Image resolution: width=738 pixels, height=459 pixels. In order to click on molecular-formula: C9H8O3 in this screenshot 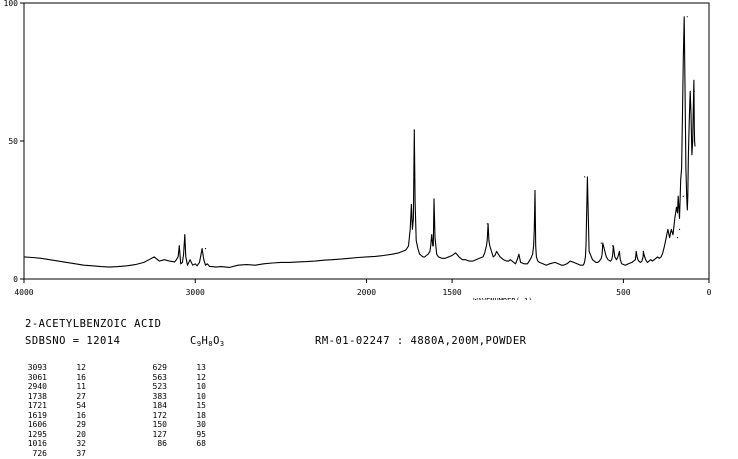, I will do `click(207, 341)`.